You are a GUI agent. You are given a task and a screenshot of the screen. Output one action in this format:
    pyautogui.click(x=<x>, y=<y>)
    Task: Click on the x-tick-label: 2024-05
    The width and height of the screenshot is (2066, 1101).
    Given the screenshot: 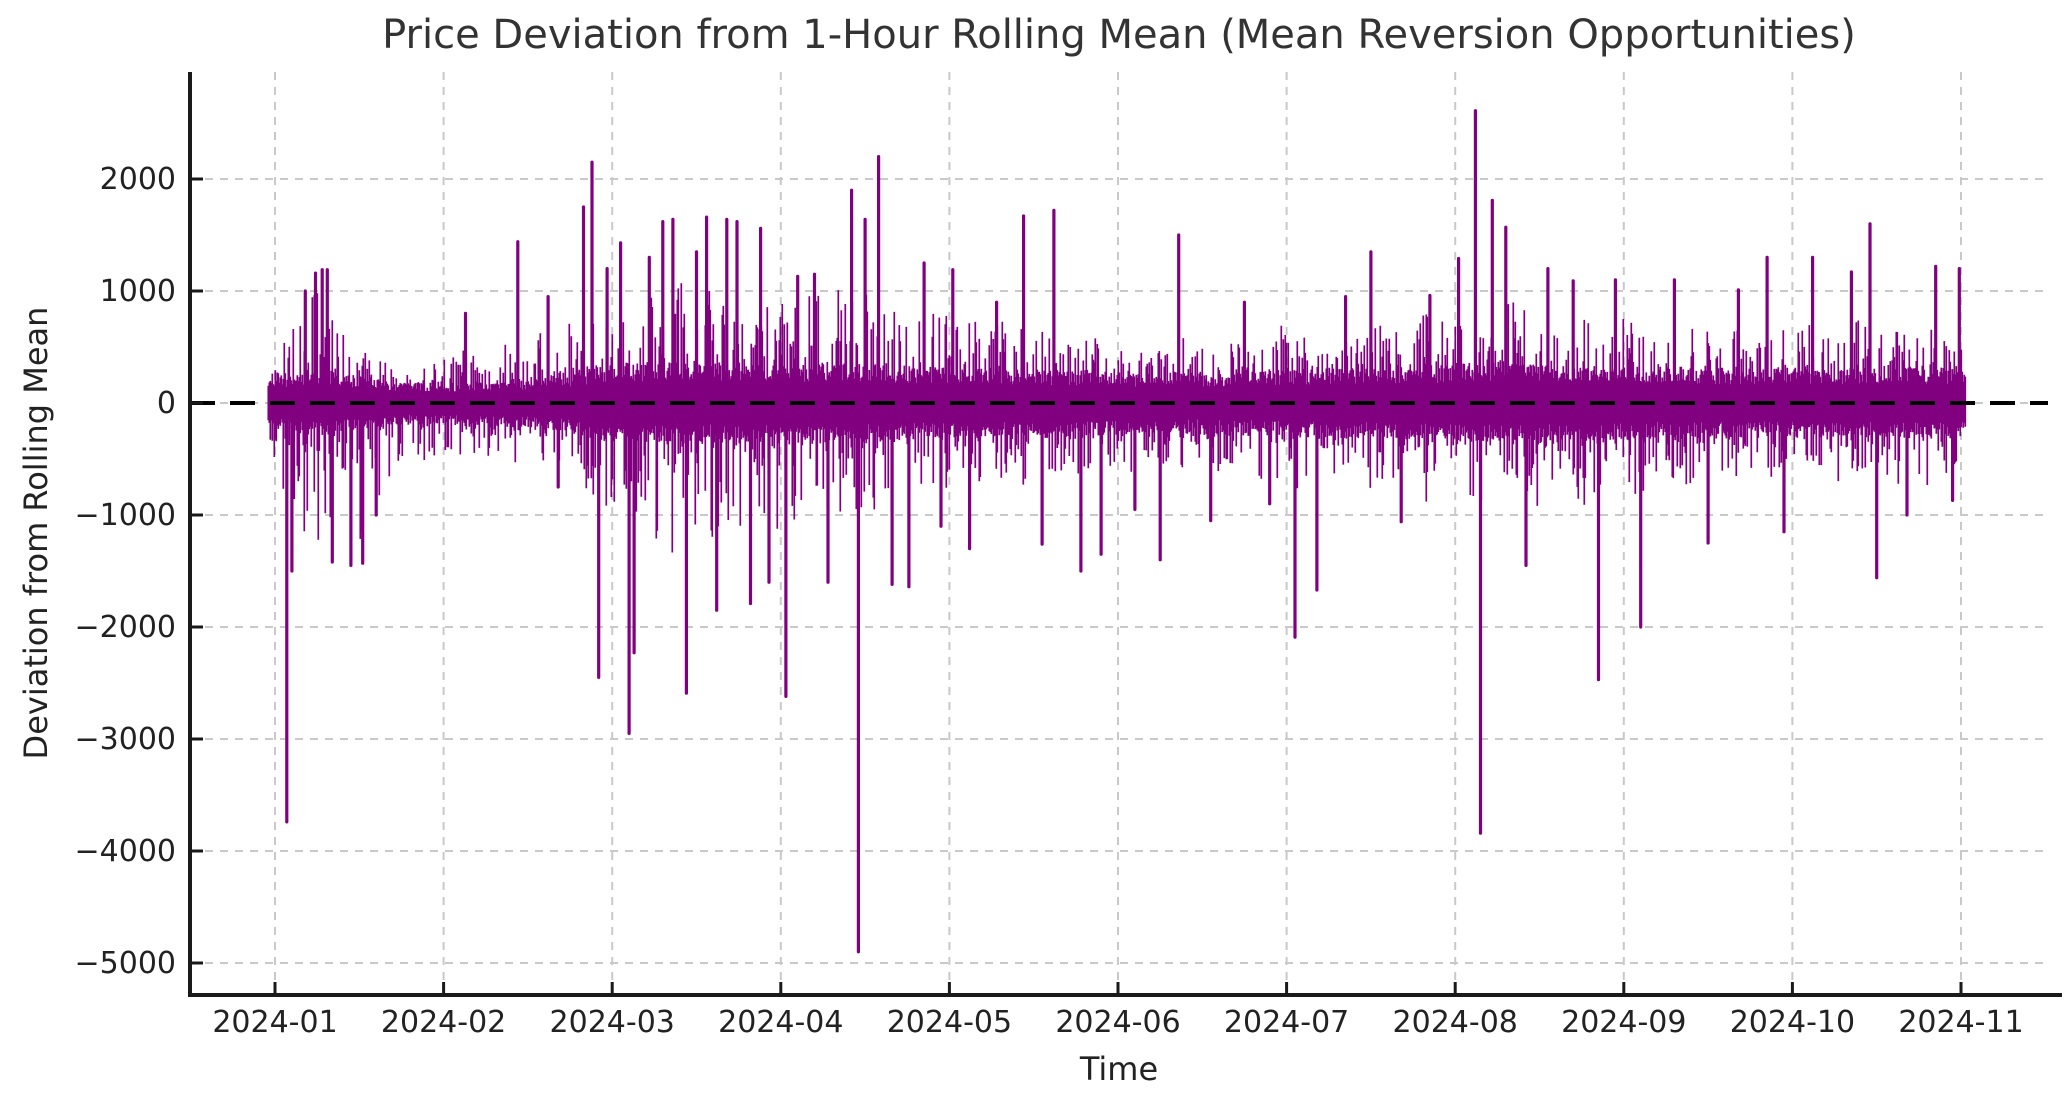 What is the action you would take?
    pyautogui.click(x=949, y=1022)
    